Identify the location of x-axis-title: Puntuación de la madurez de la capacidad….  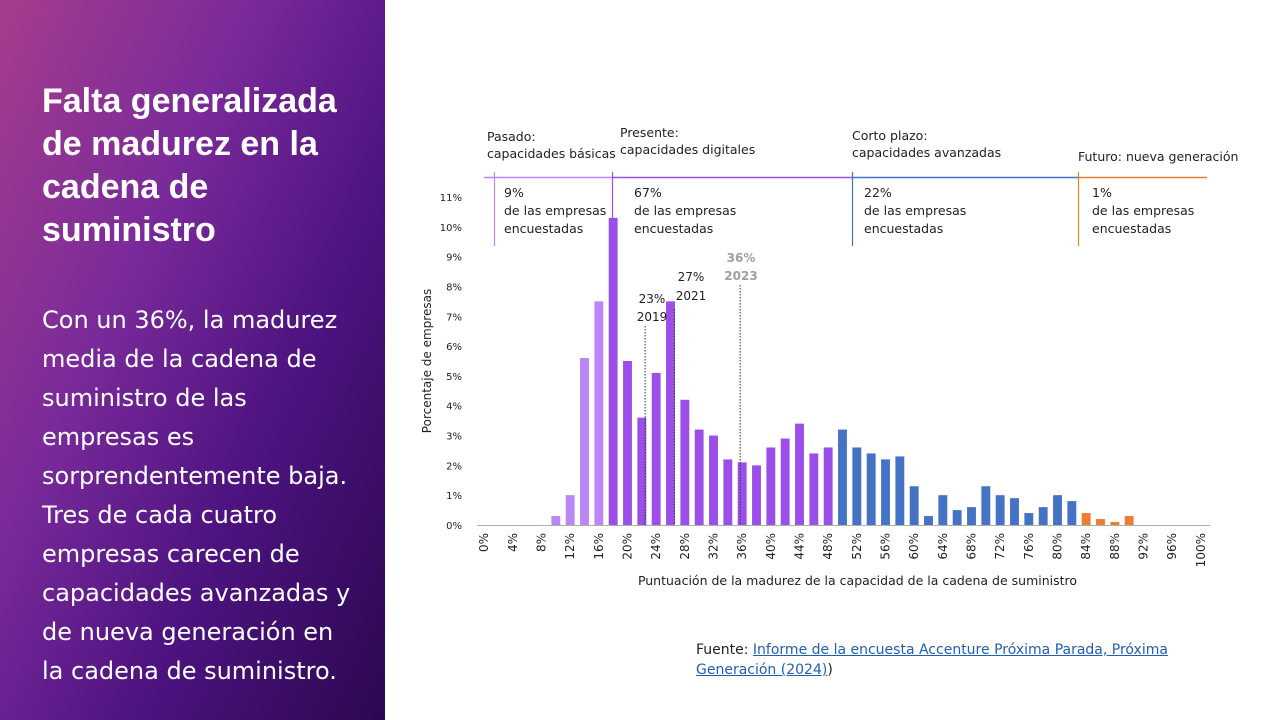
(857, 580).